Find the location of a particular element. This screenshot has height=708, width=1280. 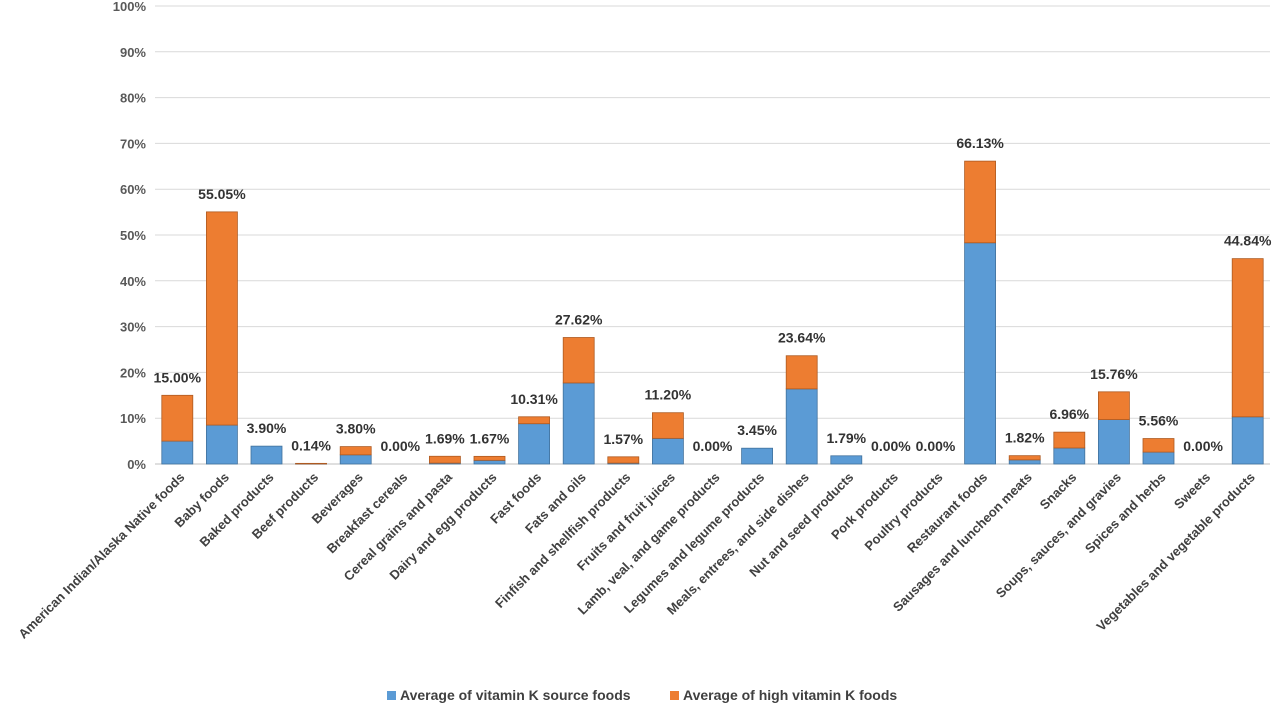

data-label: 44.84% is located at coordinates (1248, 241).